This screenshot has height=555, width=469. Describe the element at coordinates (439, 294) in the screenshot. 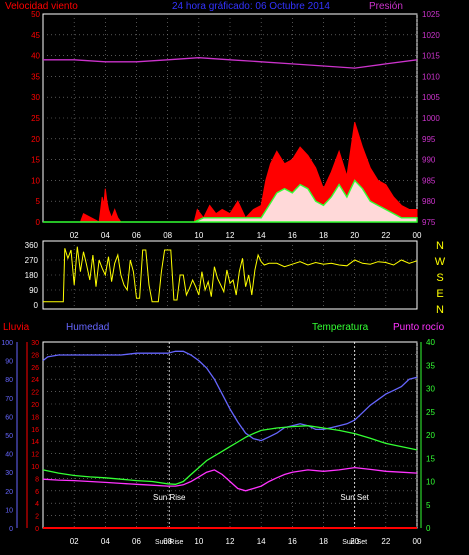

I see `compass-letter: E` at that location.